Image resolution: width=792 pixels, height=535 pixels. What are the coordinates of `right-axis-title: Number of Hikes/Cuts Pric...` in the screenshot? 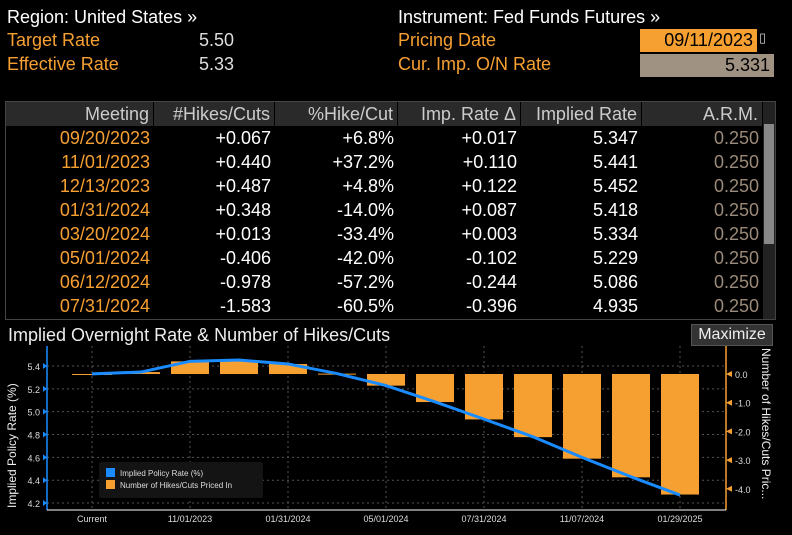 It's located at (766, 423).